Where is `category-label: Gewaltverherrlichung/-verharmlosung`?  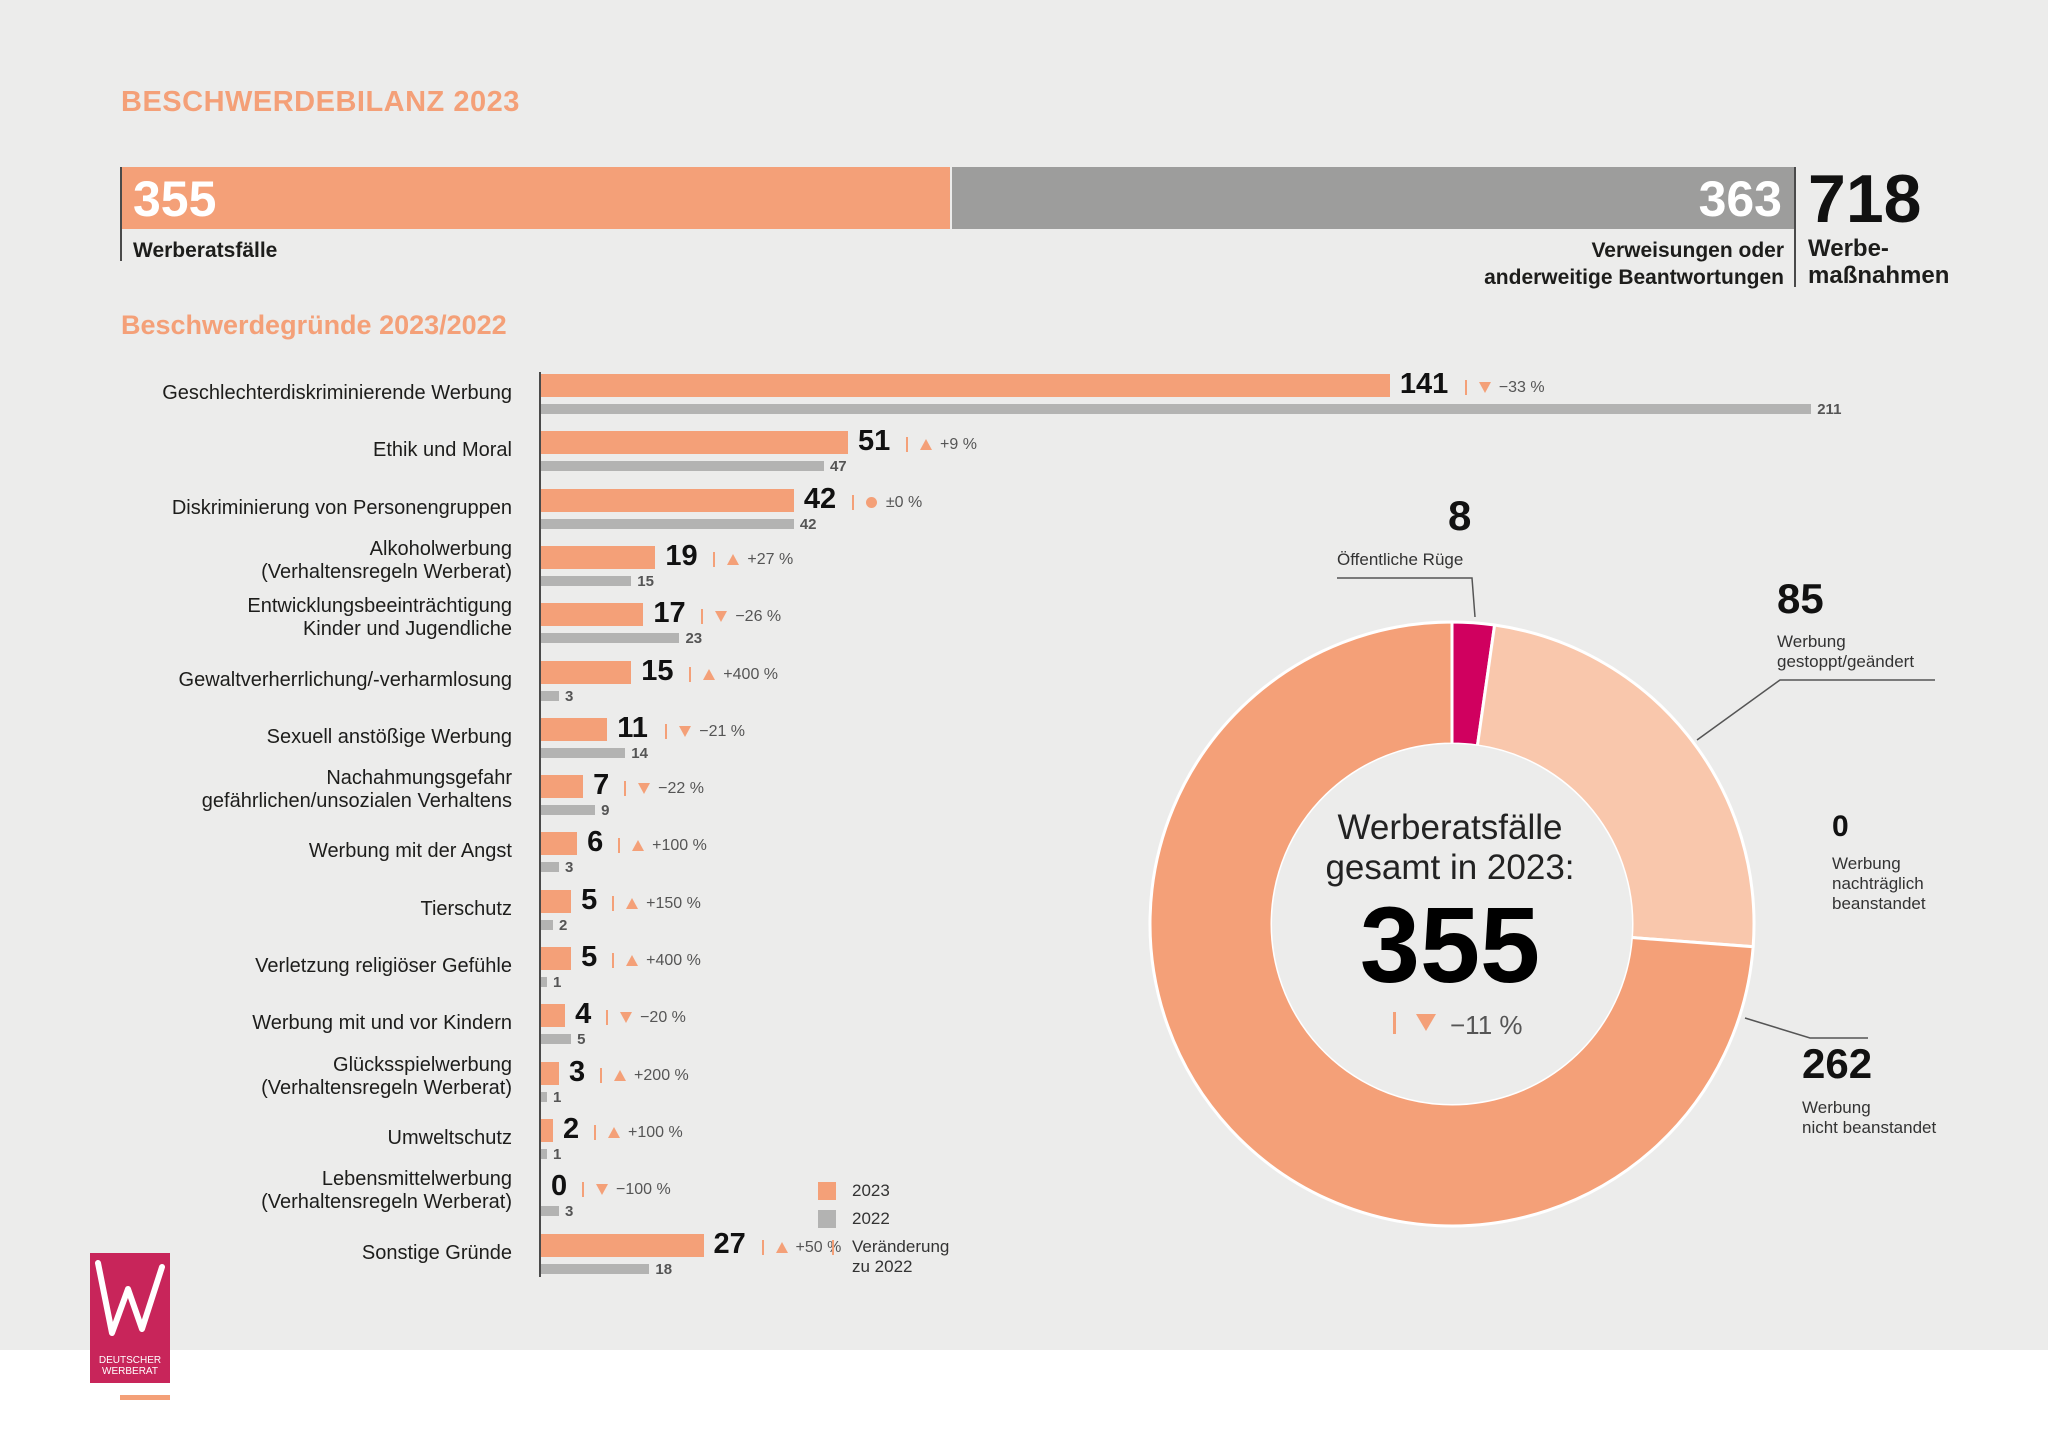 category-label: Gewaltverherrlichung/-verharmlosung is located at coordinates (345, 679).